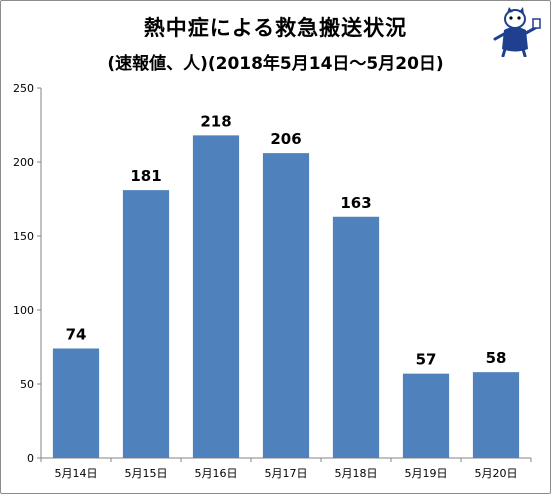 The image size is (551, 494). Describe the element at coordinates (496, 358) in the screenshot. I see `data-label: 58` at that location.